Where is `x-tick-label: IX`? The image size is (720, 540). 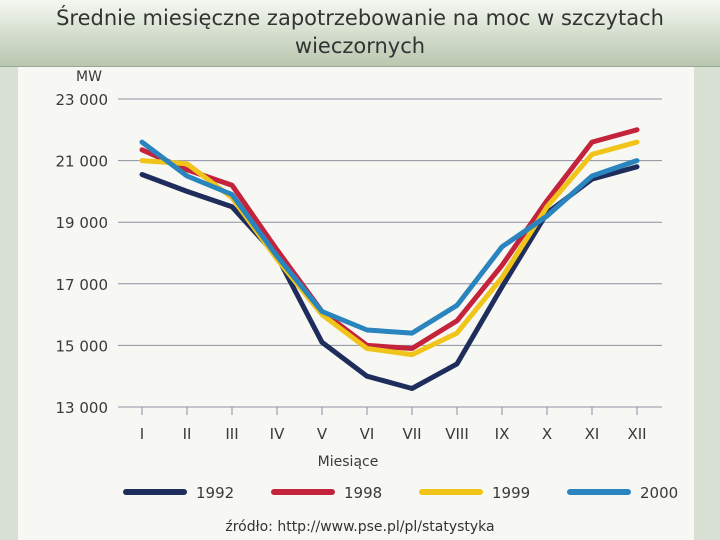 x-tick-label: IX is located at coordinates (502, 434).